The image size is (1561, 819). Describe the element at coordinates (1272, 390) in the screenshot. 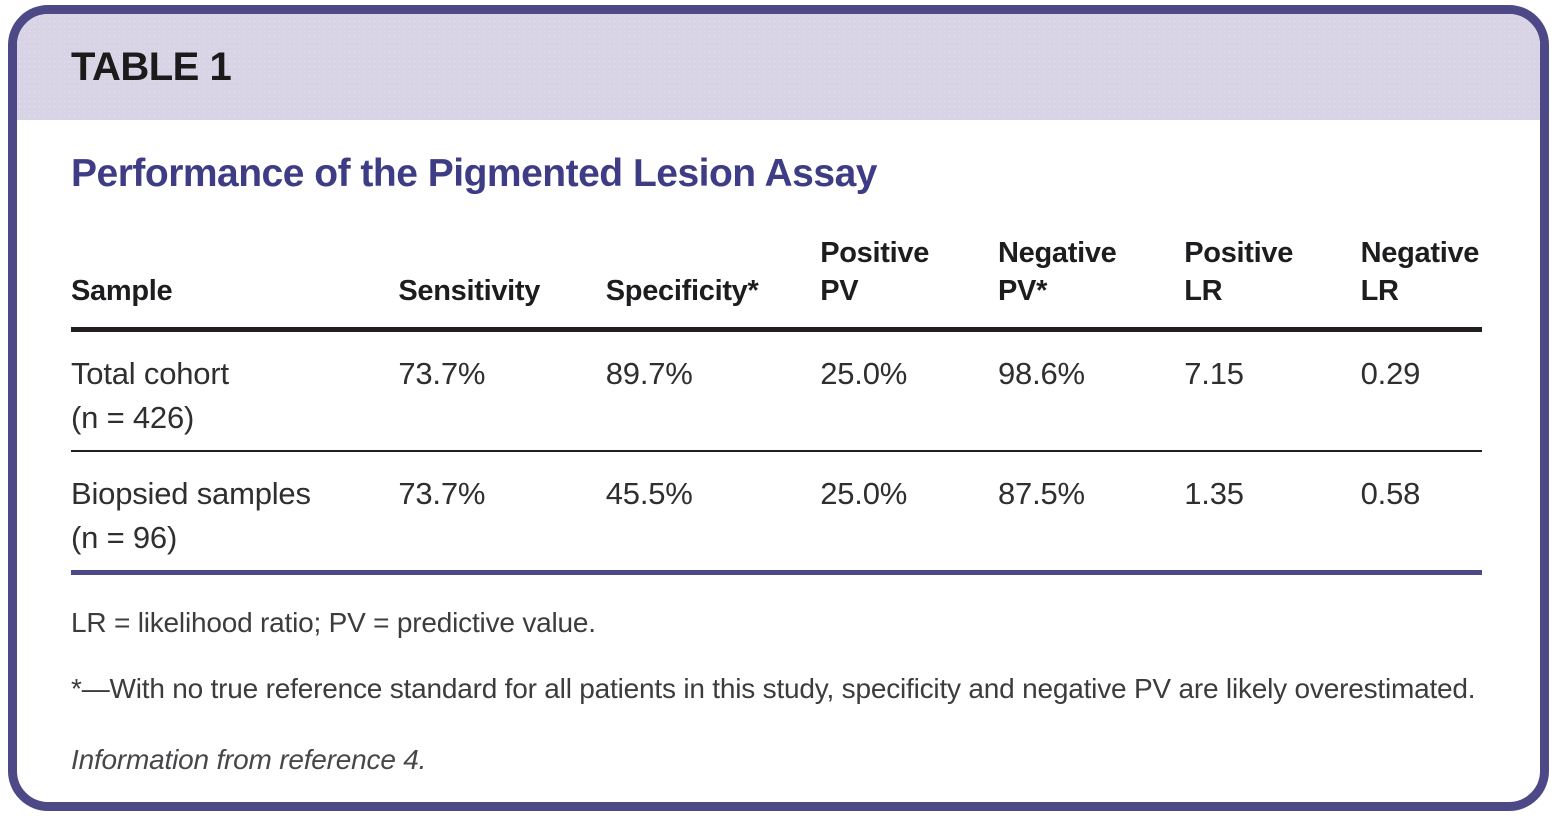

I see `cell-positive-lr: 7.15` at that location.